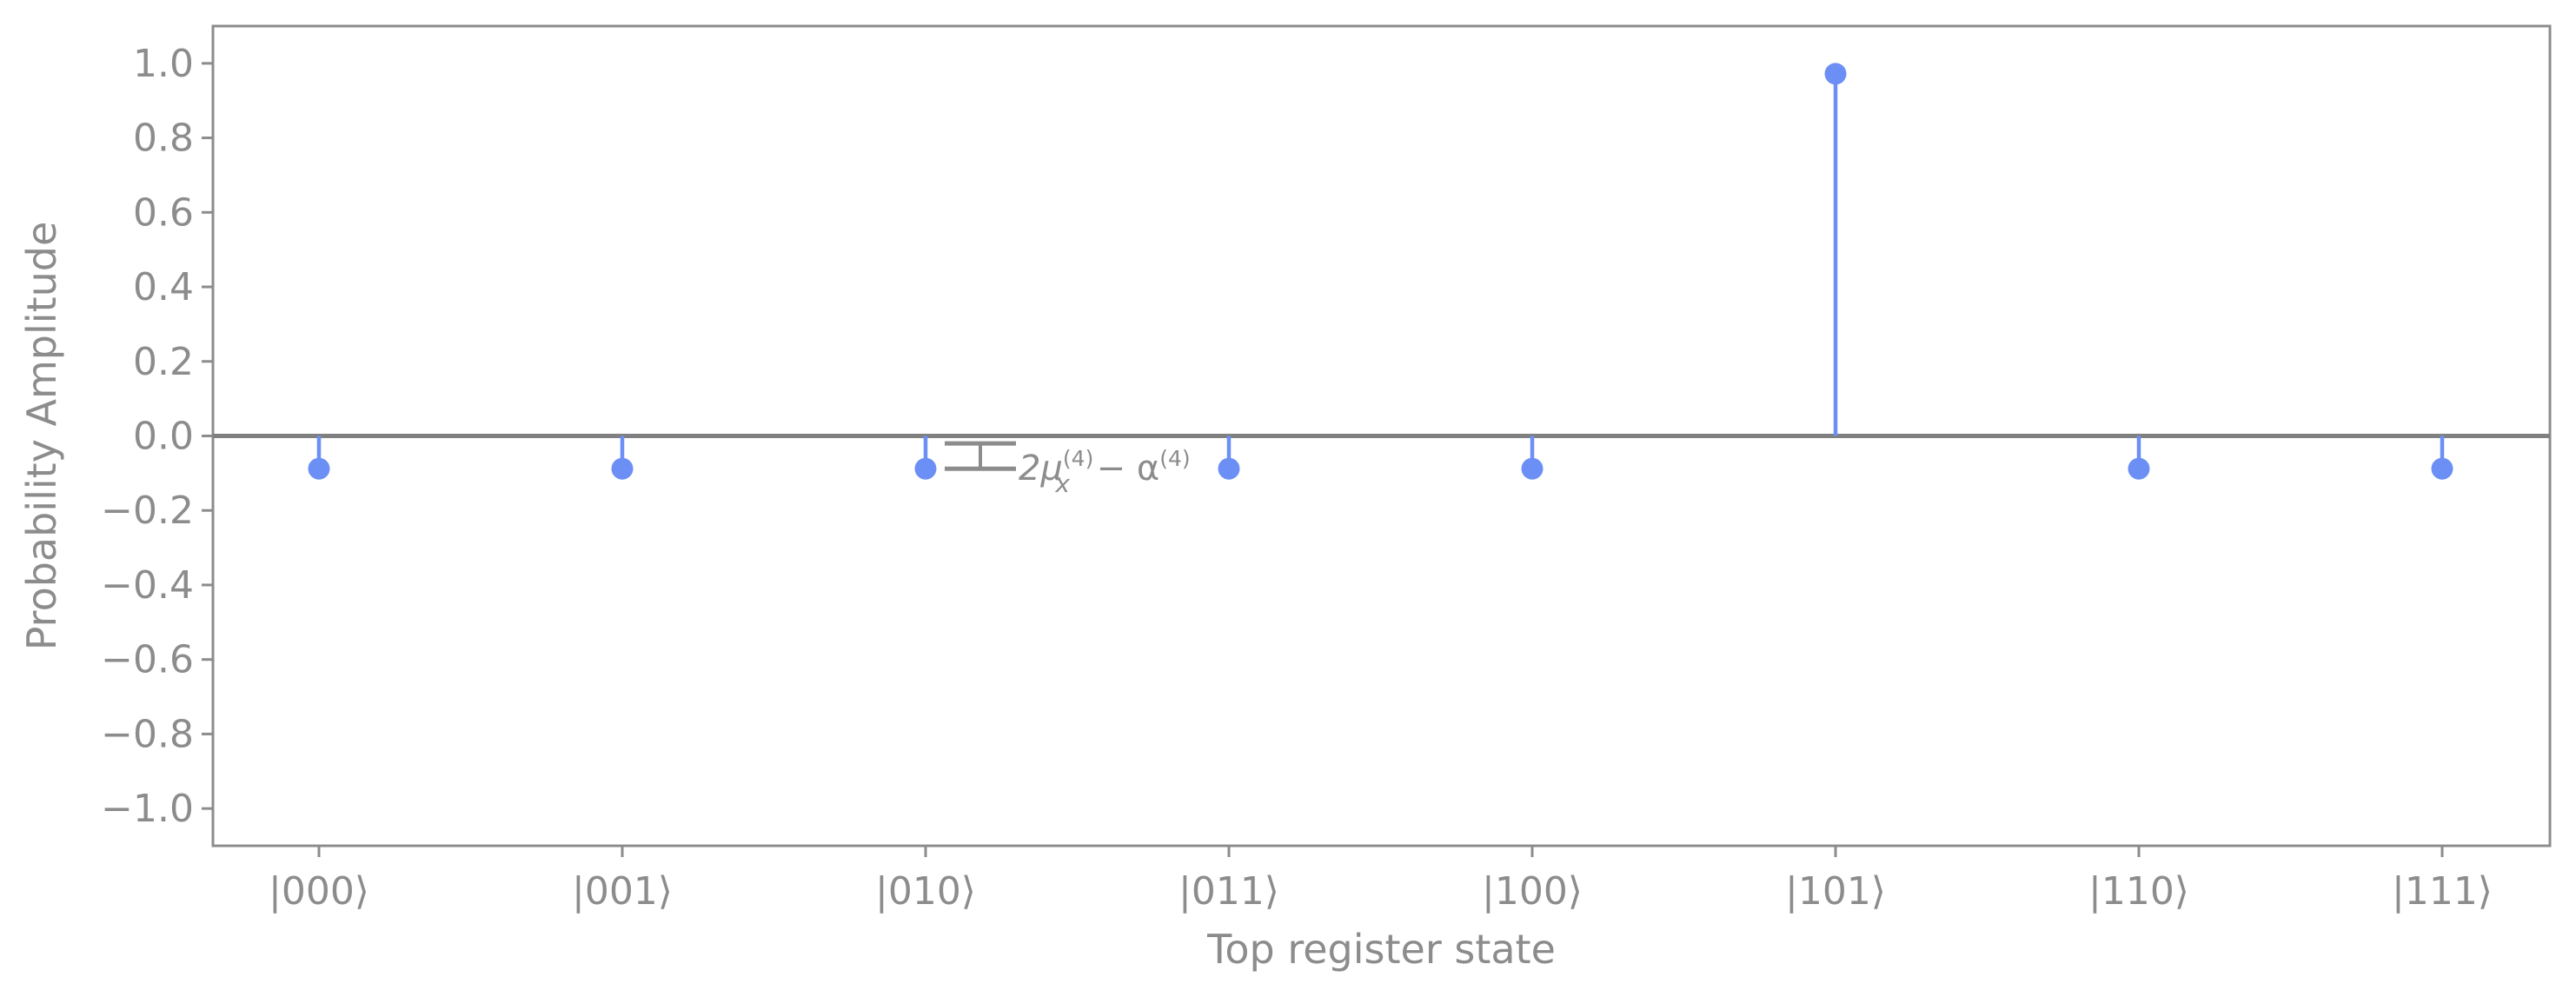 The height and width of the screenshot is (1004, 2576). What do you see at coordinates (1381, 880) in the screenshot?
I see `x-axis-ticks: |000⟩ |001⟩ |010⟩ |011⟩ |100⟩ |101⟩ |110⟩ |111⟩` at bounding box center [1381, 880].